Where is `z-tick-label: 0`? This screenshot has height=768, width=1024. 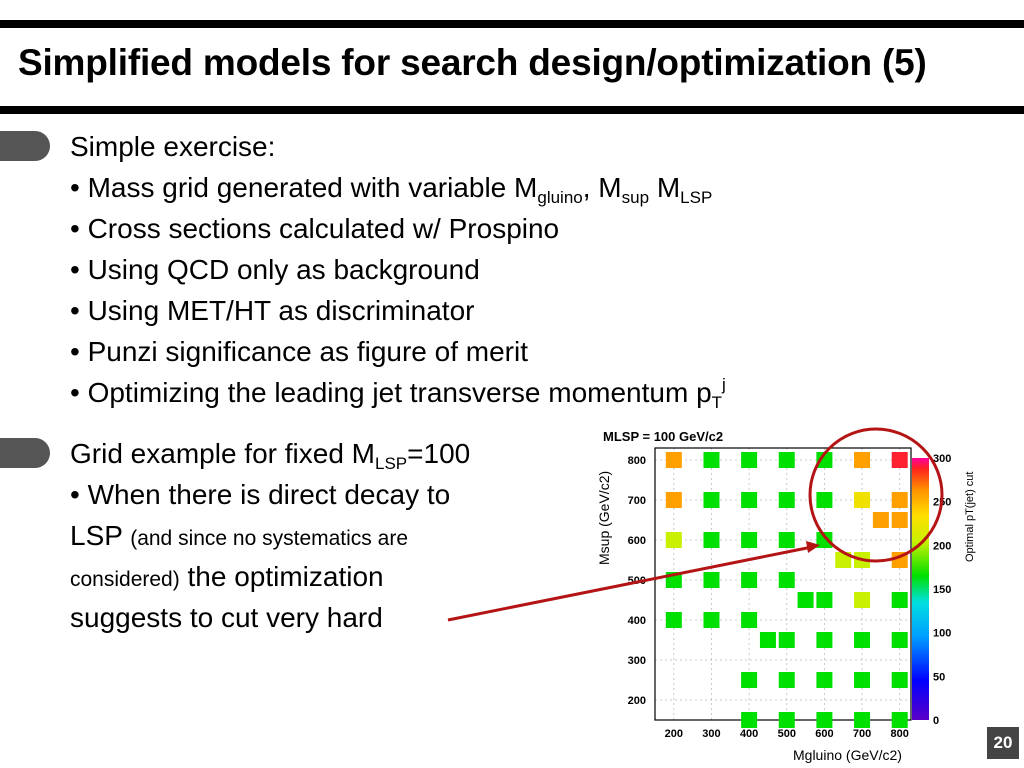 z-tick-label: 0 is located at coordinates (936, 721).